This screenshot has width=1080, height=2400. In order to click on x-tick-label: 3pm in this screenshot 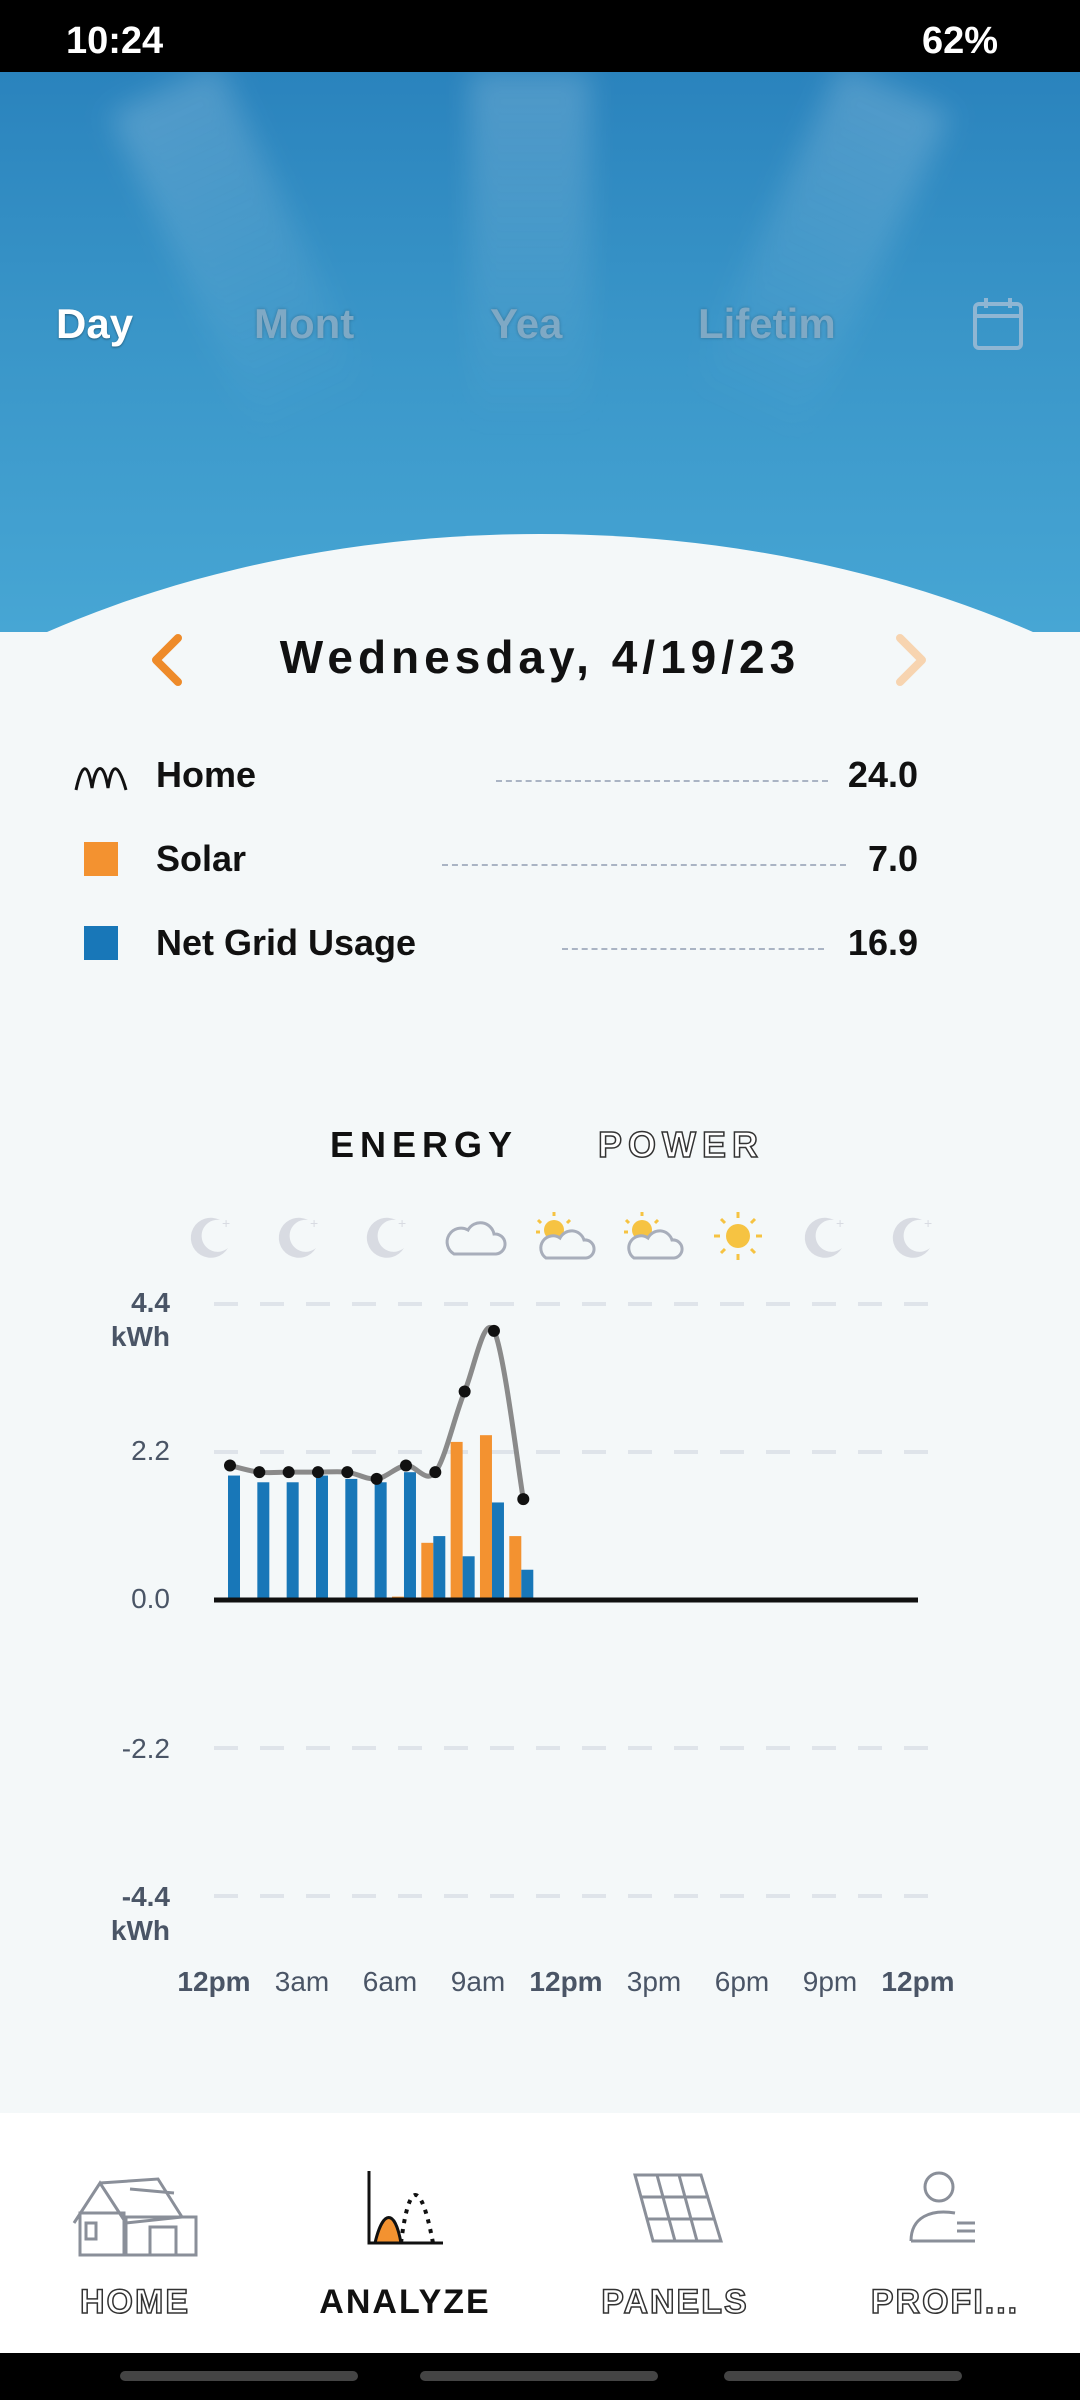, I will do `click(654, 1981)`.